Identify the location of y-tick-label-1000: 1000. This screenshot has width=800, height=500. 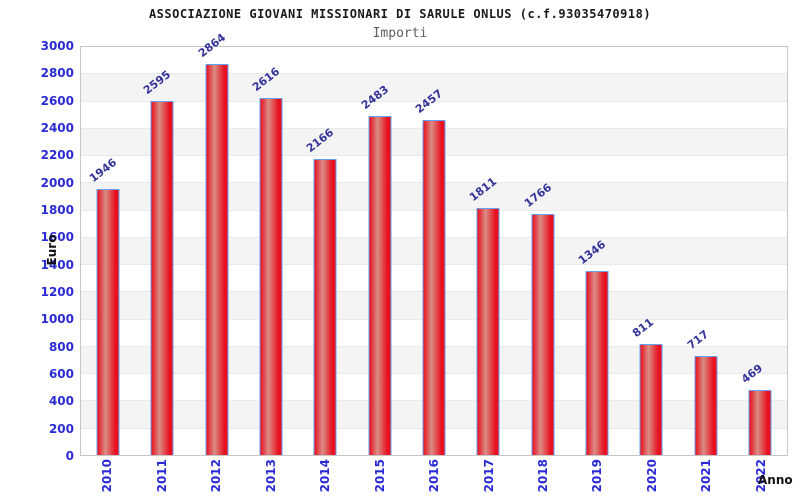
(57, 319).